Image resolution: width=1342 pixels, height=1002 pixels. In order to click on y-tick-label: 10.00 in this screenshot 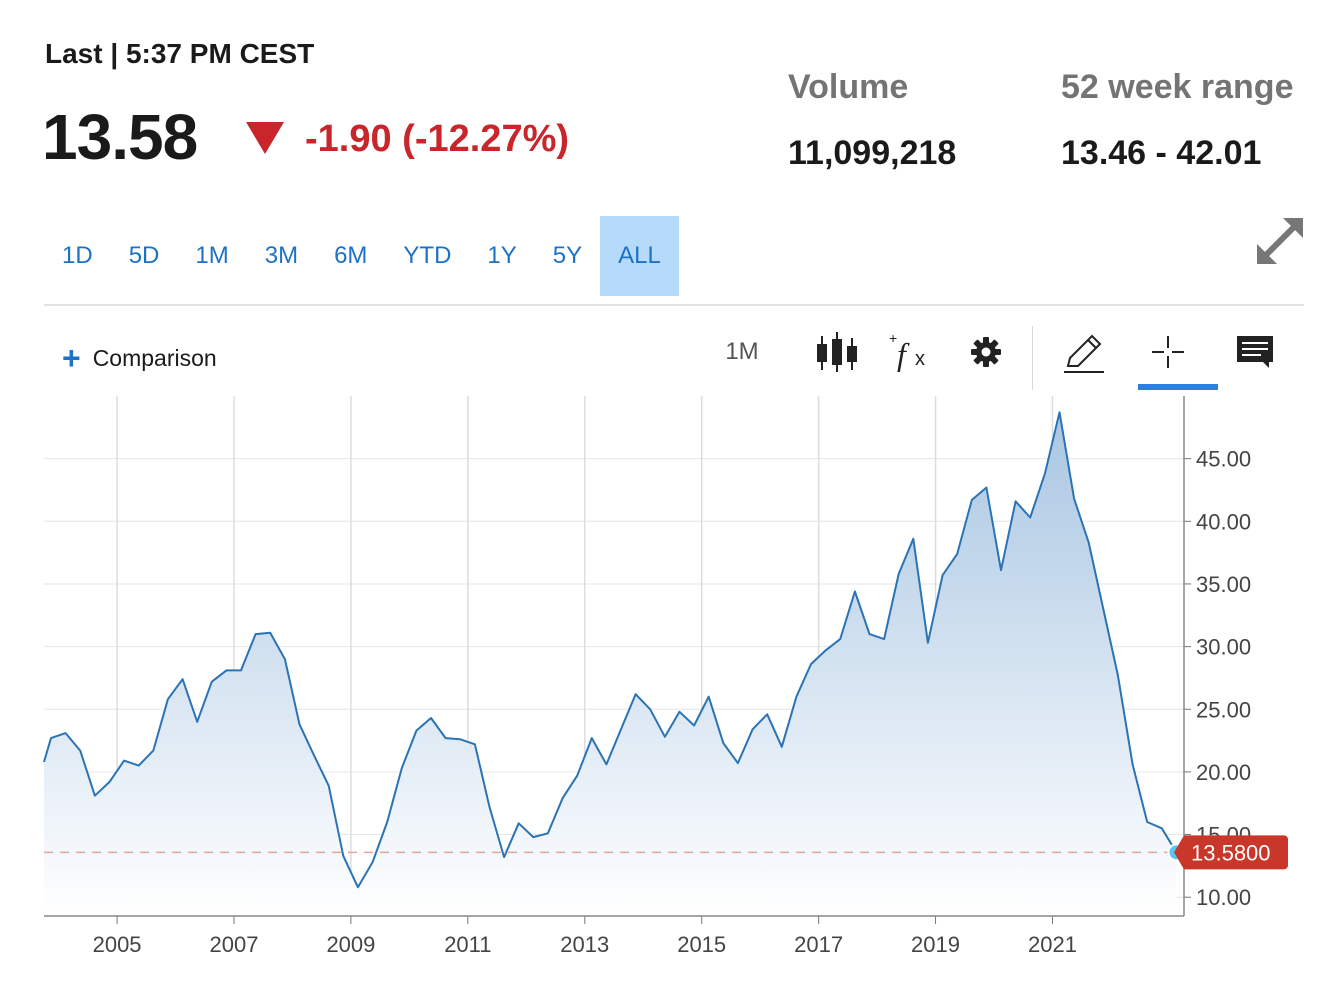, I will do `click(1223, 897)`.